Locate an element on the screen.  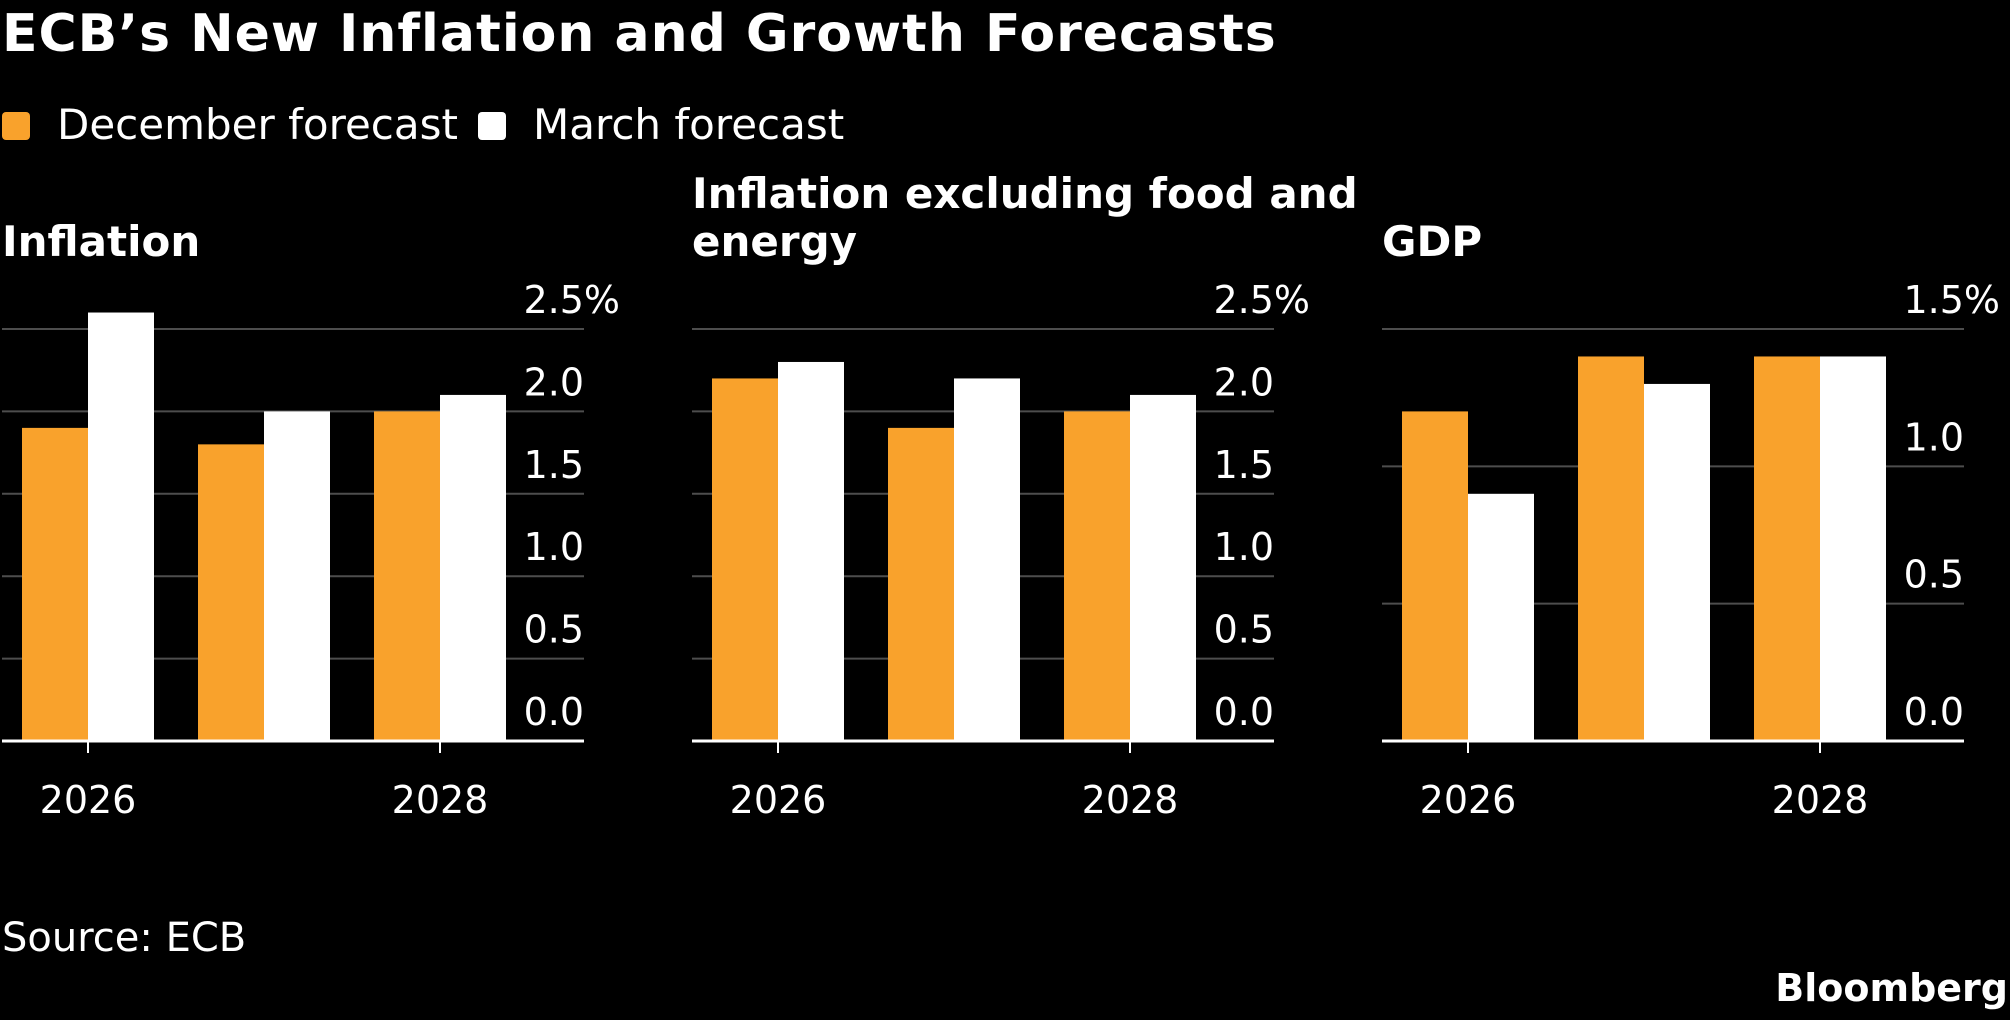
panel-title-gdp-text: GDP is located at coordinates (1432, 241).